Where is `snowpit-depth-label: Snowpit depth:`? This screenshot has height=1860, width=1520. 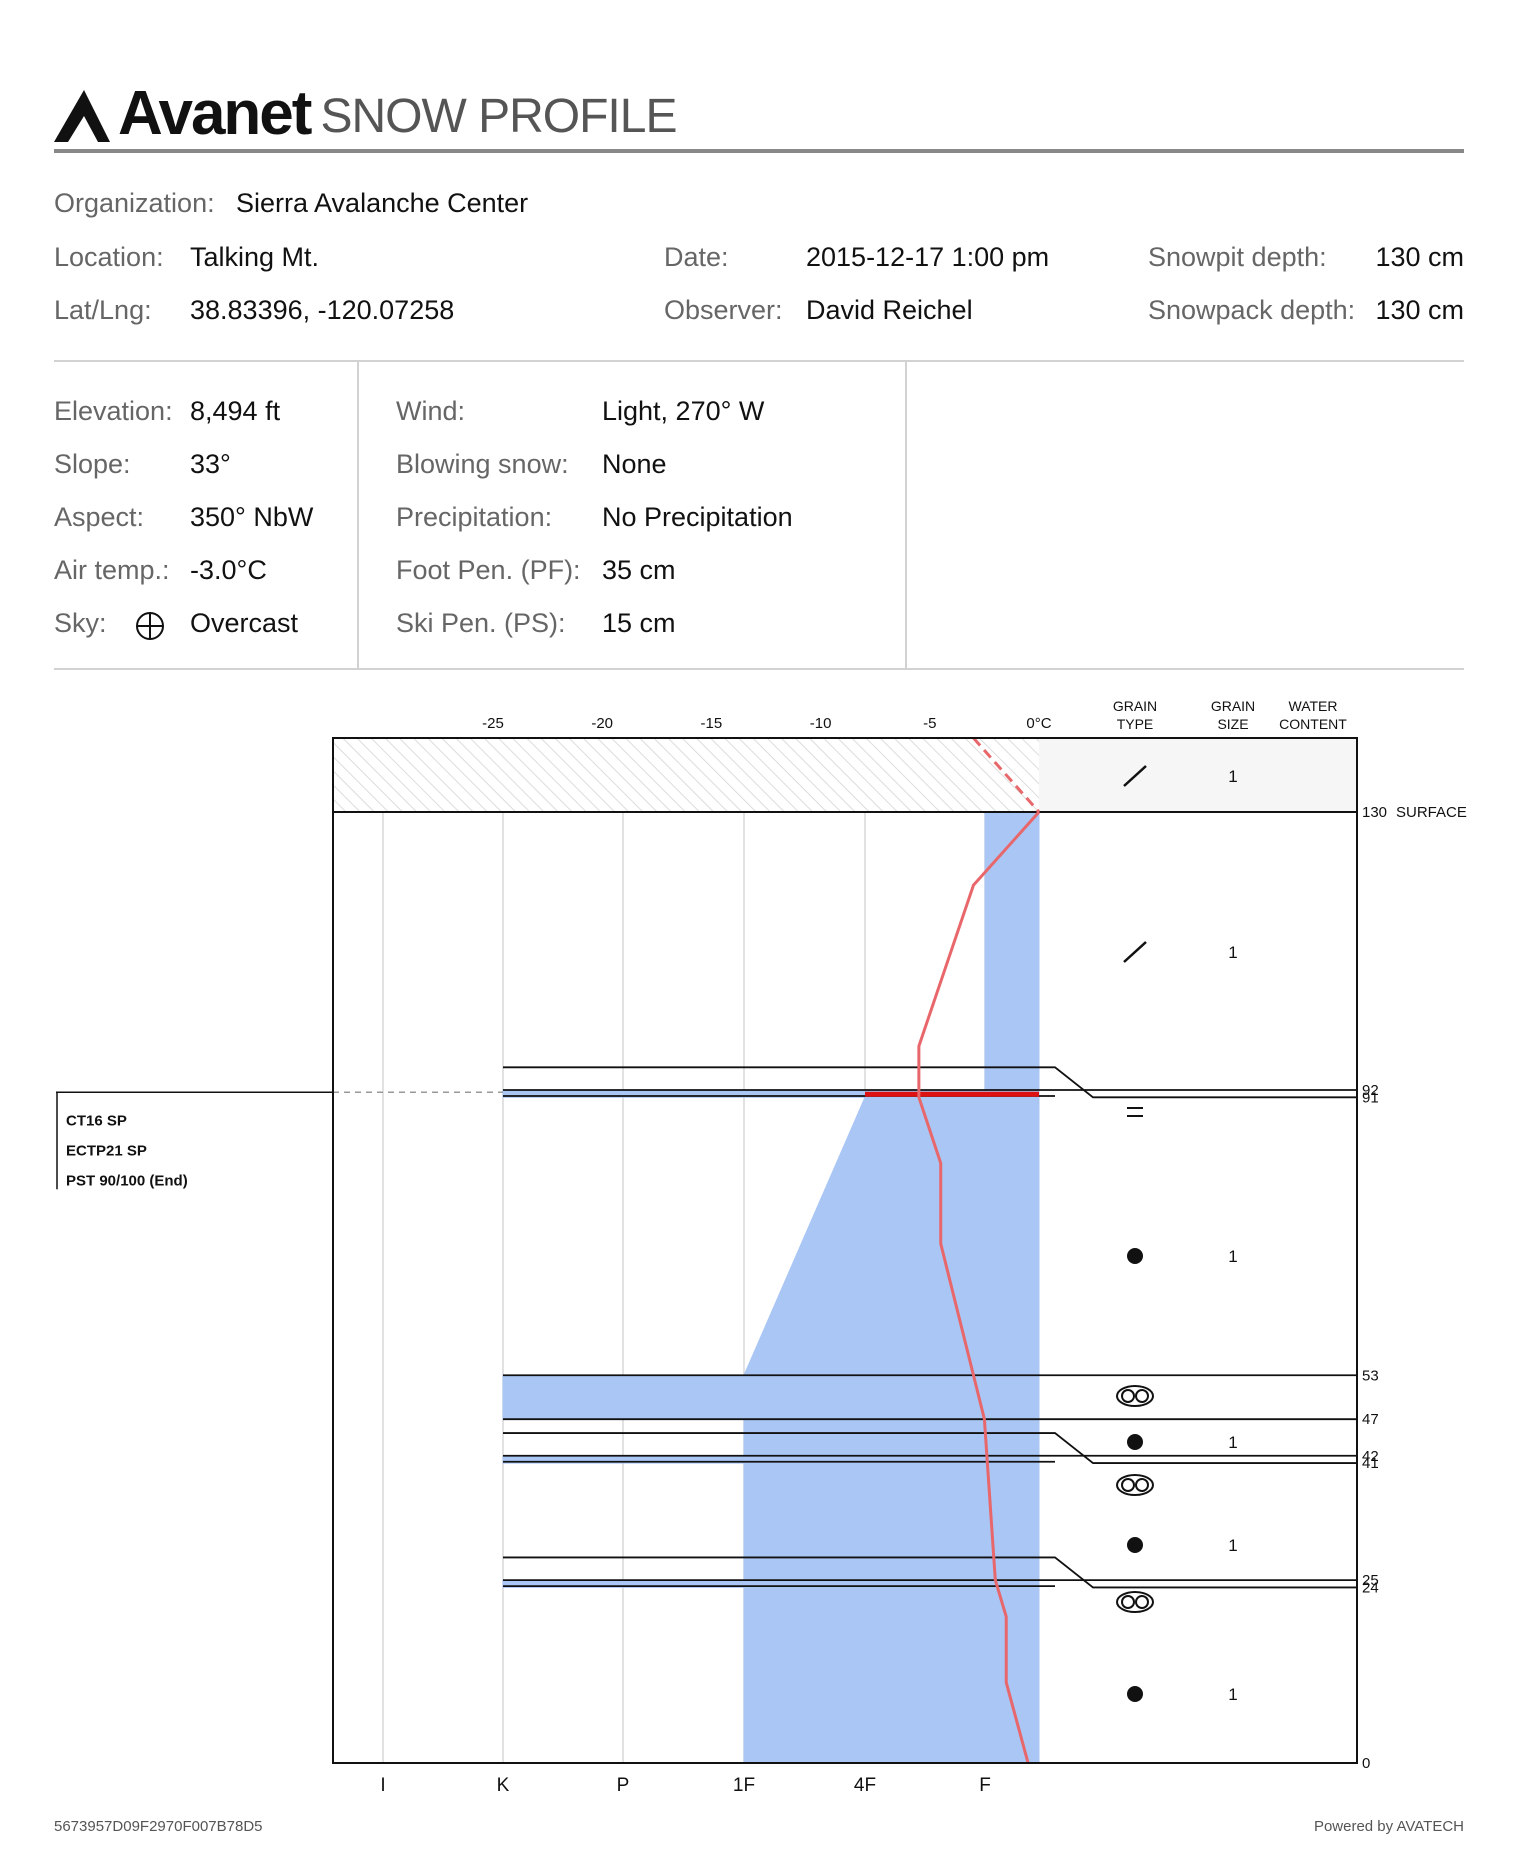
snowpit-depth-label: Snowpit depth: is located at coordinates (1237, 257).